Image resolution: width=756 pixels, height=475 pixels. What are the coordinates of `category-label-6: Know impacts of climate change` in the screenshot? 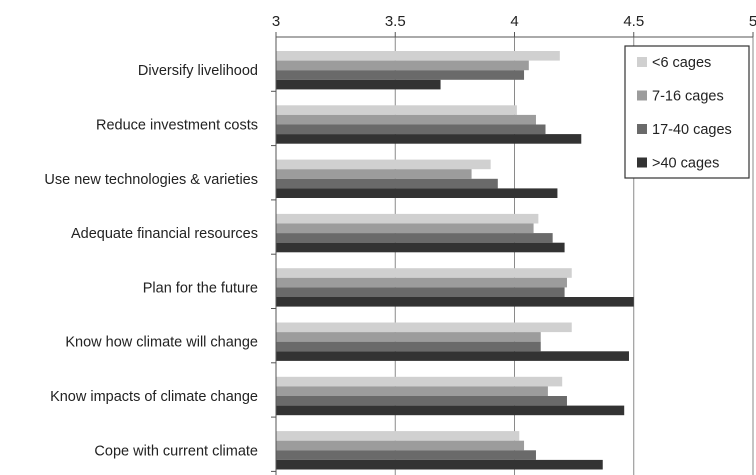 It's located at (154, 397).